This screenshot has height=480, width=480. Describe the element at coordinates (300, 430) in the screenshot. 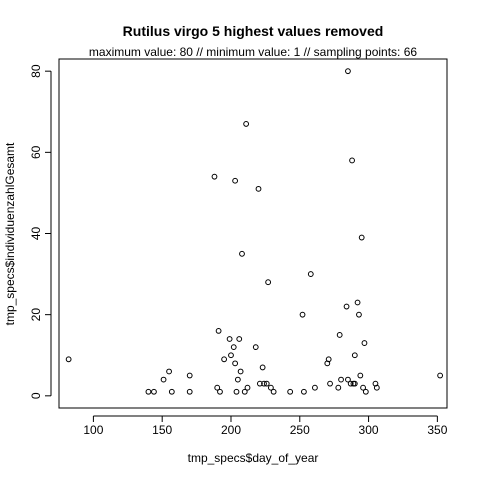

I see `x-tick-label: 250` at that location.